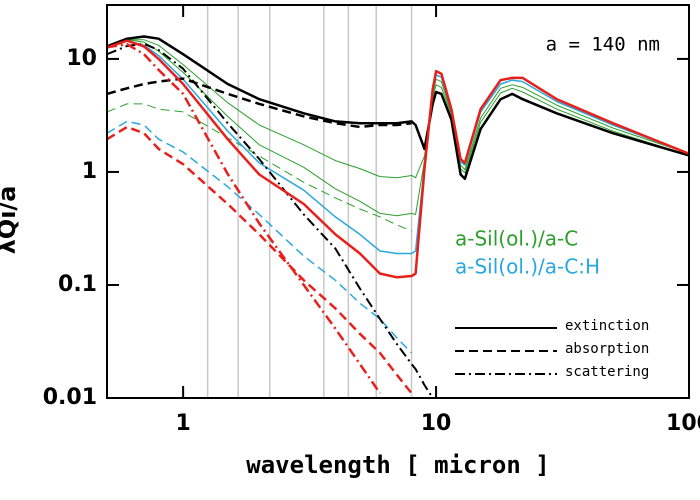 This screenshot has width=700, height=500. Describe the element at coordinates (397, 465) in the screenshot. I see `x-axis-label: wavelength [ micron ]` at that location.